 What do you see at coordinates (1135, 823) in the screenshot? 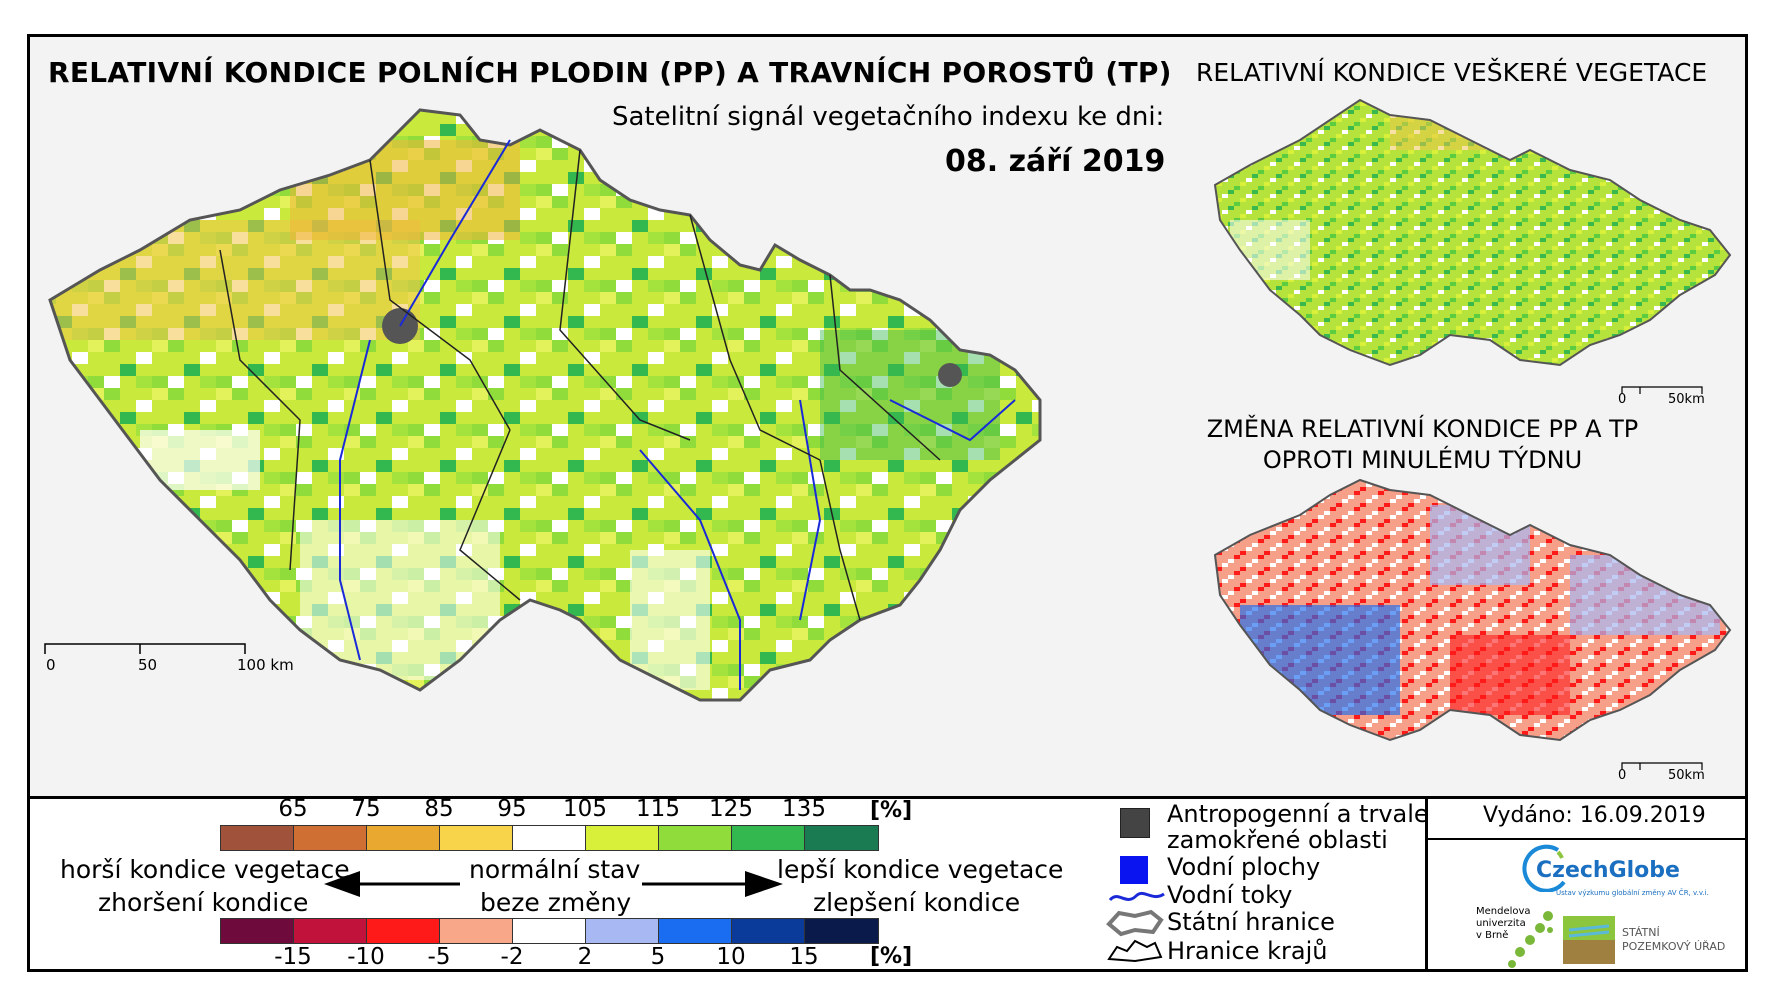
I see `anthropogenic-swatch` at bounding box center [1135, 823].